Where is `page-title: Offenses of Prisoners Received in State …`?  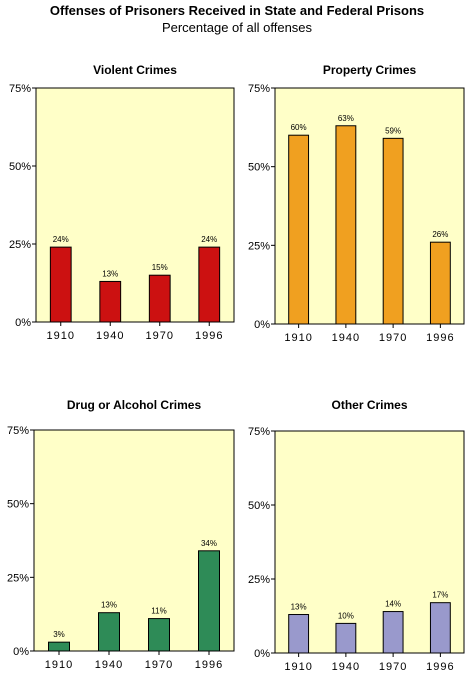 page-title: Offenses of Prisoners Received in State … is located at coordinates (237, 10).